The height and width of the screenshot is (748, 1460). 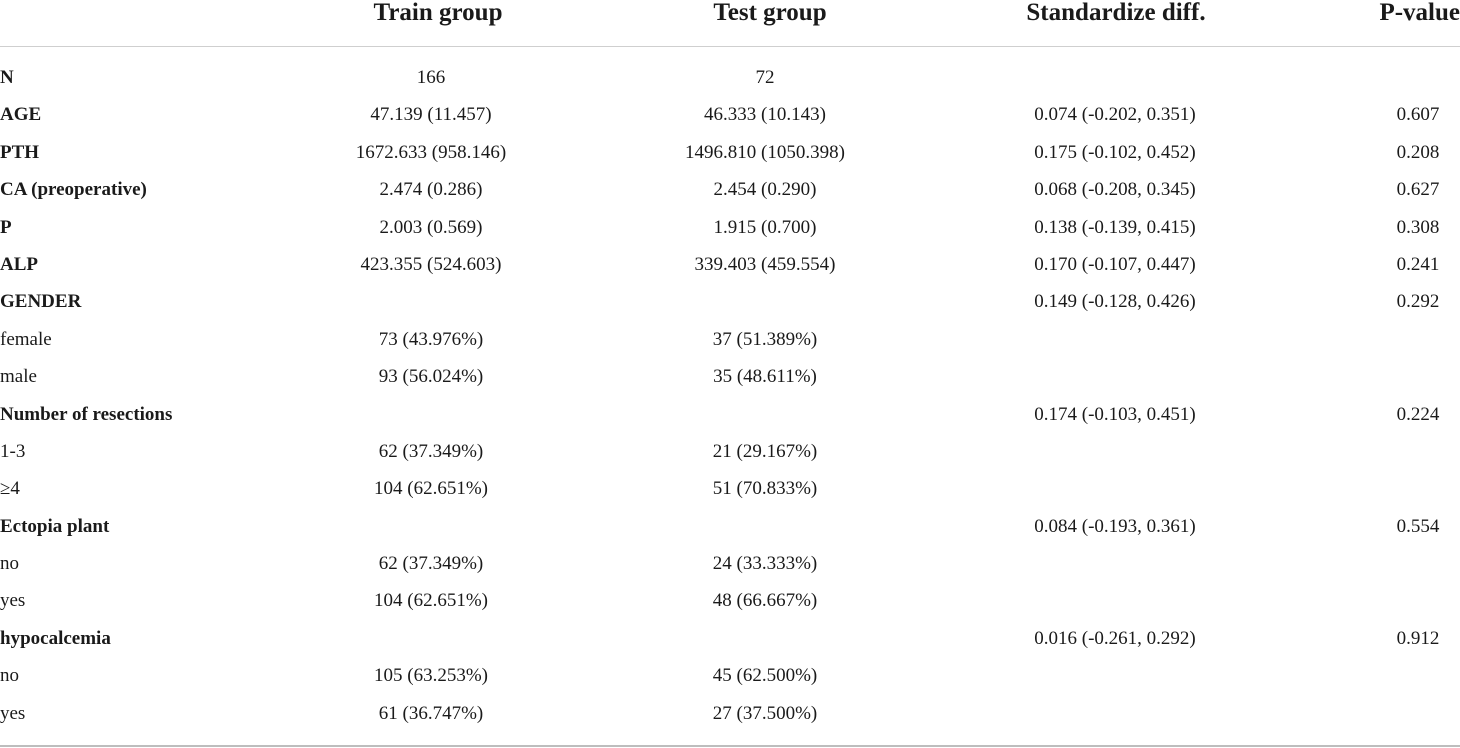 I want to click on header-test-group: Test group, so click(x=770, y=13).